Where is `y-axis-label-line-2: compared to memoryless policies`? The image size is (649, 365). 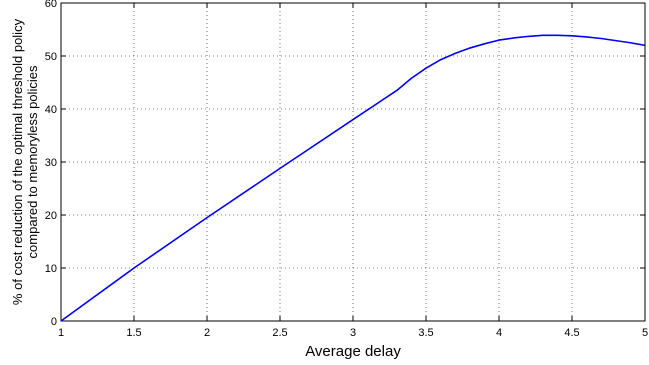
y-axis-label-line-2: compared to memoryless policies is located at coordinates (32, 161).